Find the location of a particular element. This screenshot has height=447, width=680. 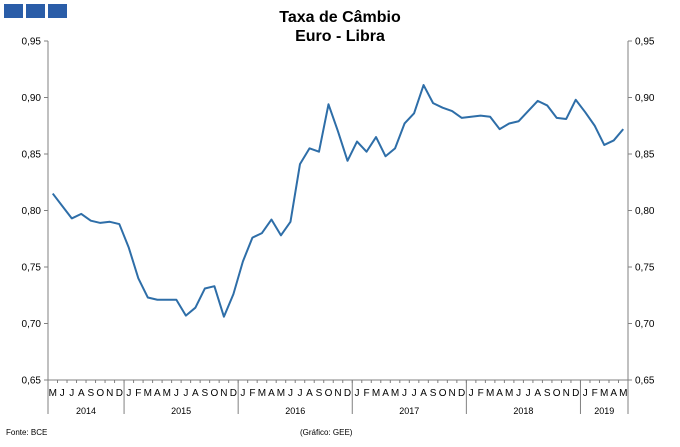

y-tick-label-right: 0,65 is located at coordinates (645, 381).